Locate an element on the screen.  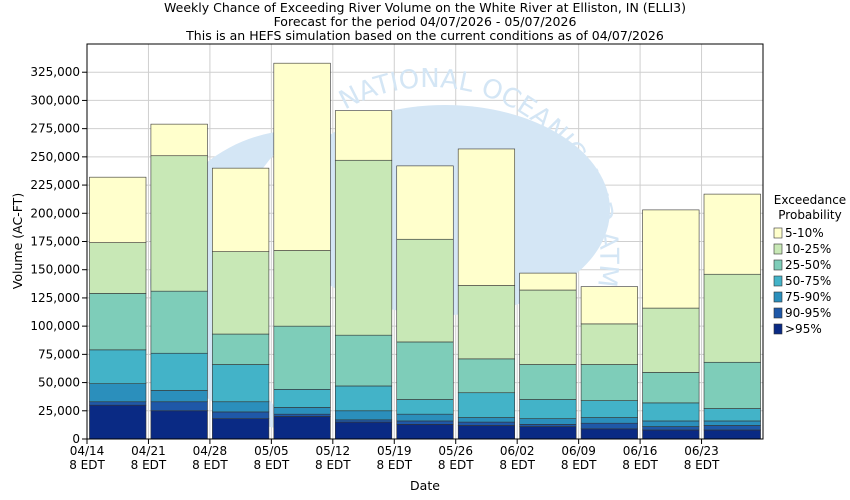
y-tick-label: 125,000 is located at coordinates (55, 298).